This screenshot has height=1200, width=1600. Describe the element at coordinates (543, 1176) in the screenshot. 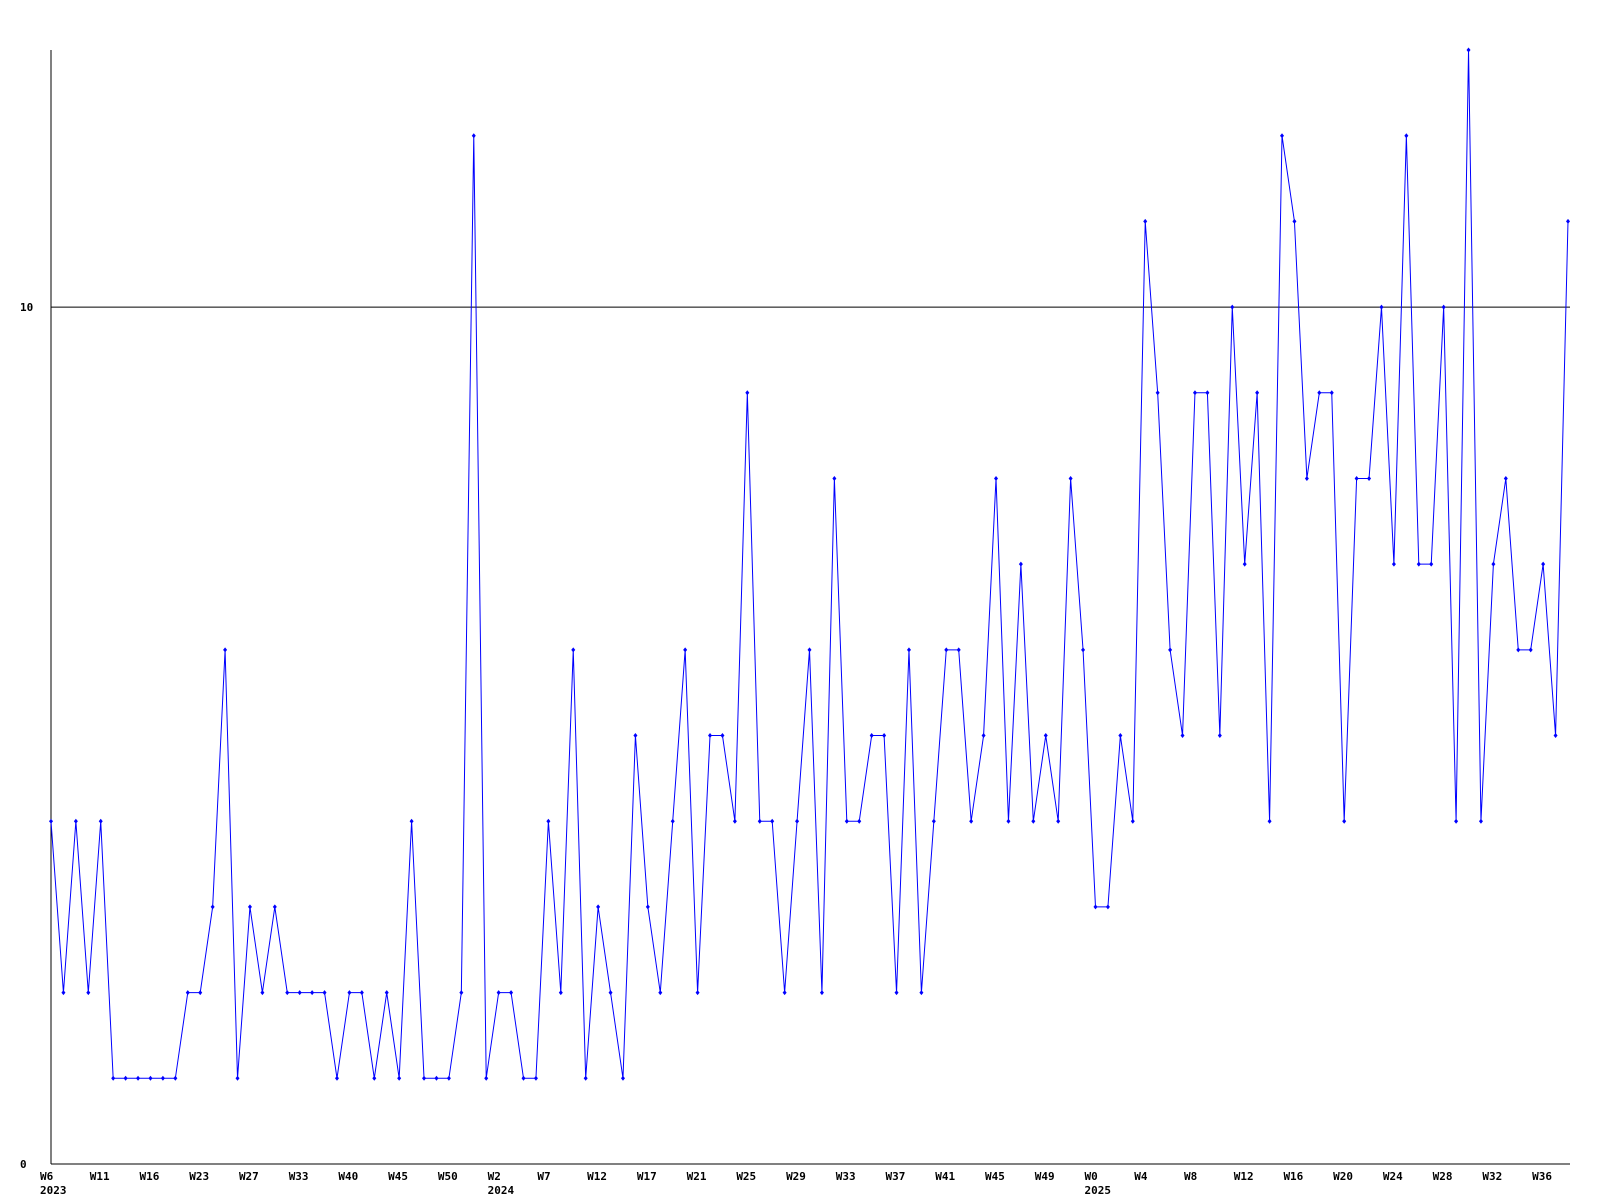

I see `x-tick-label: W7` at that location.